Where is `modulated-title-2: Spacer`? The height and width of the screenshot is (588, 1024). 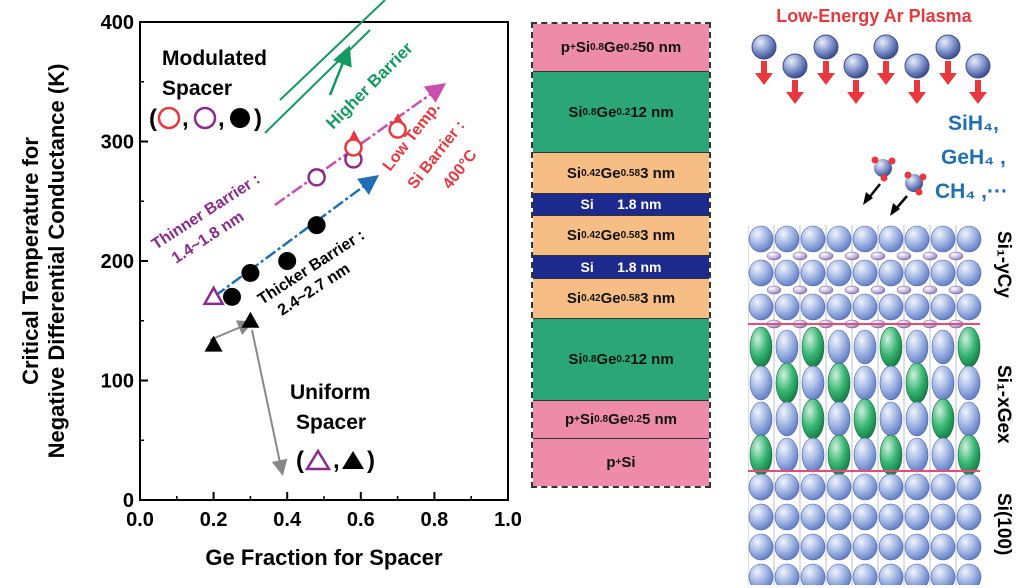
modulated-title-2: Spacer is located at coordinates (197, 88).